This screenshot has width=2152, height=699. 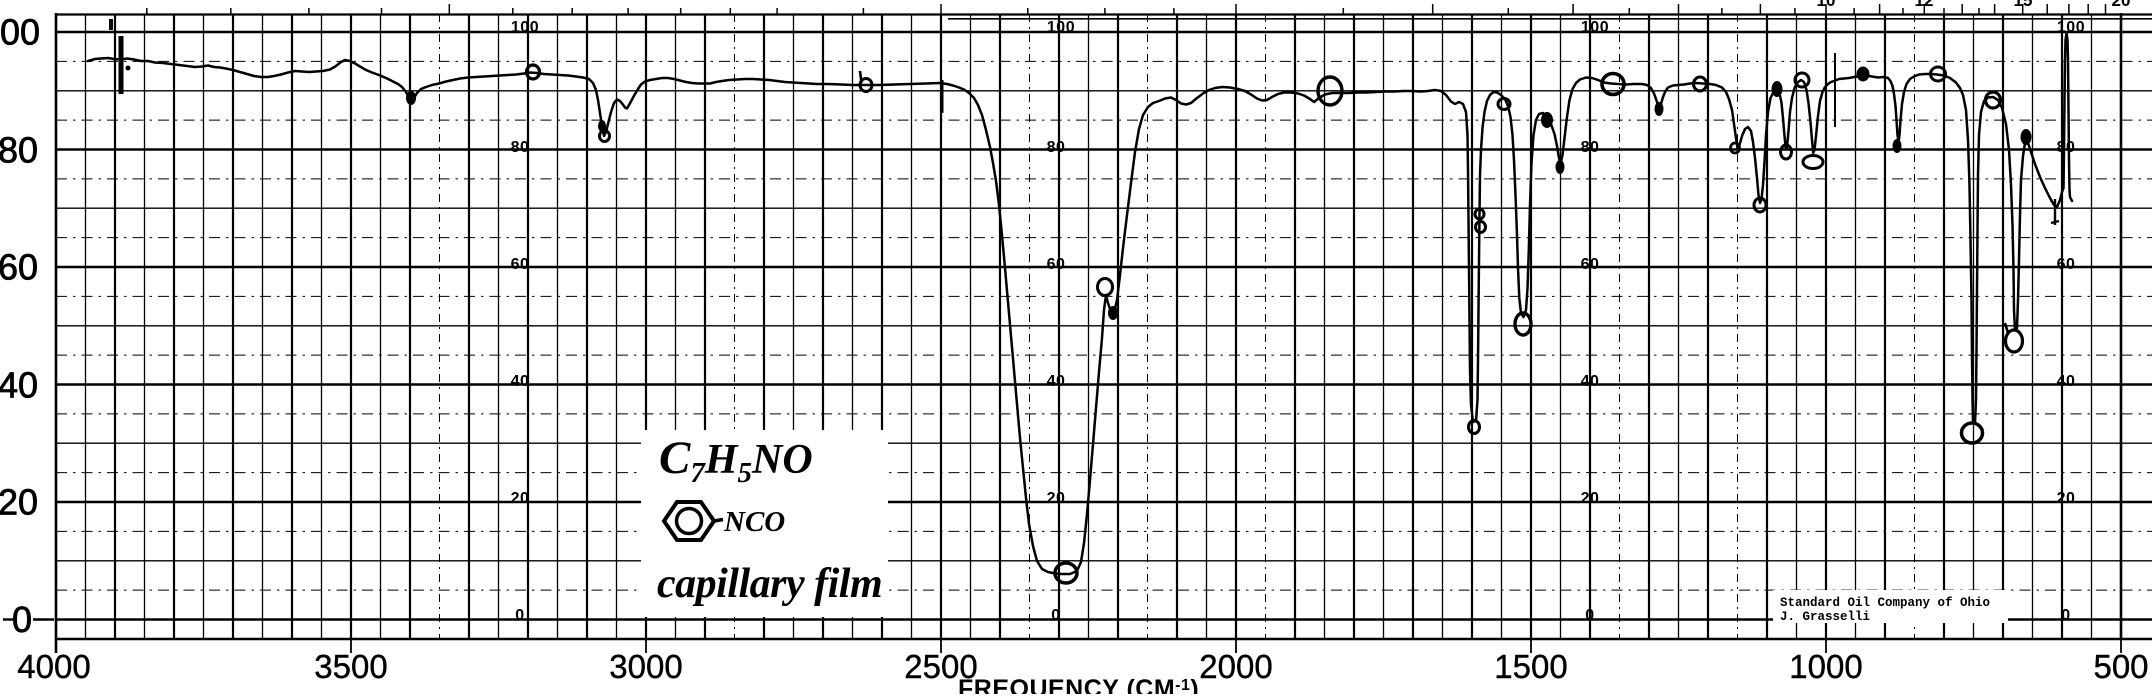 I want to click on svg-text: Standard Oil Company of Ohio, so click(x=1885, y=603).